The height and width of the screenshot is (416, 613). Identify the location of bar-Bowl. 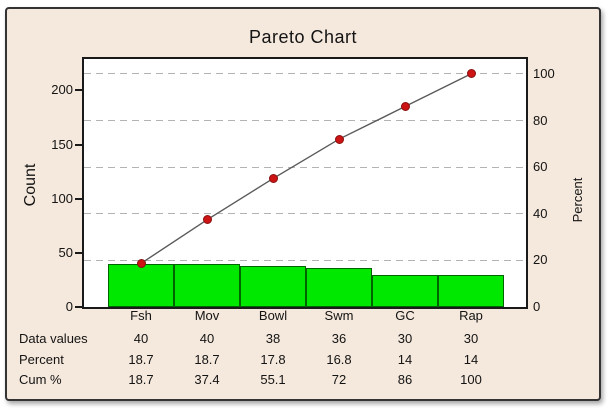
(273, 286).